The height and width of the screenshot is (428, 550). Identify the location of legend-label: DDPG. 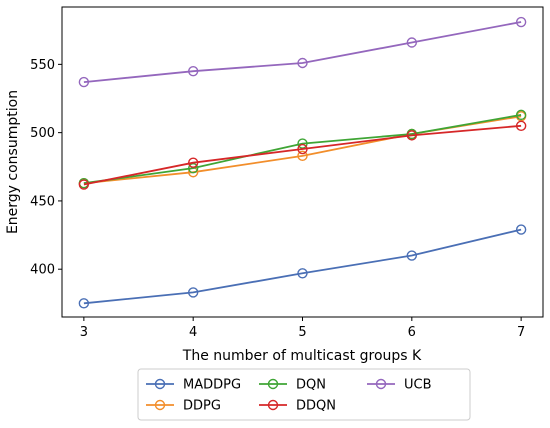
(202, 406).